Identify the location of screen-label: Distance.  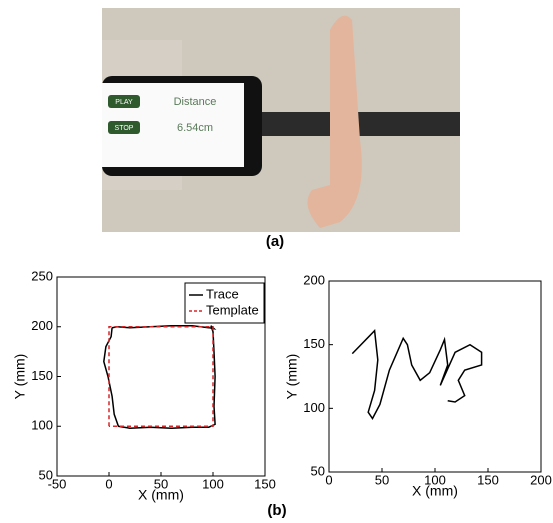
(195, 102).